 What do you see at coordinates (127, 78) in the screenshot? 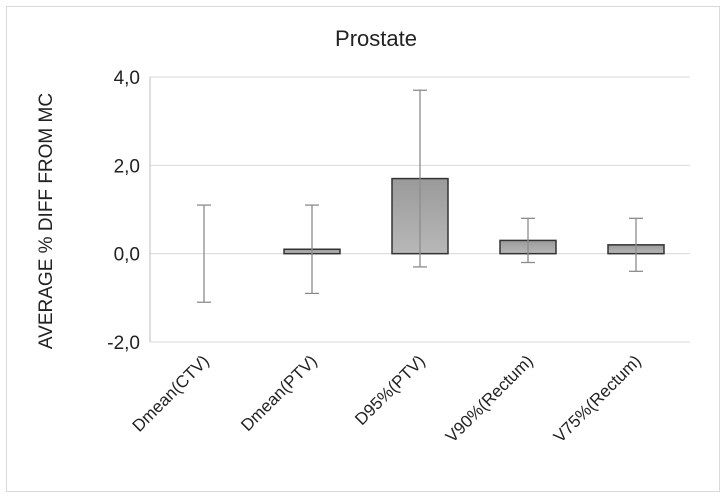
I see `y-tick-label: 4,0` at bounding box center [127, 78].